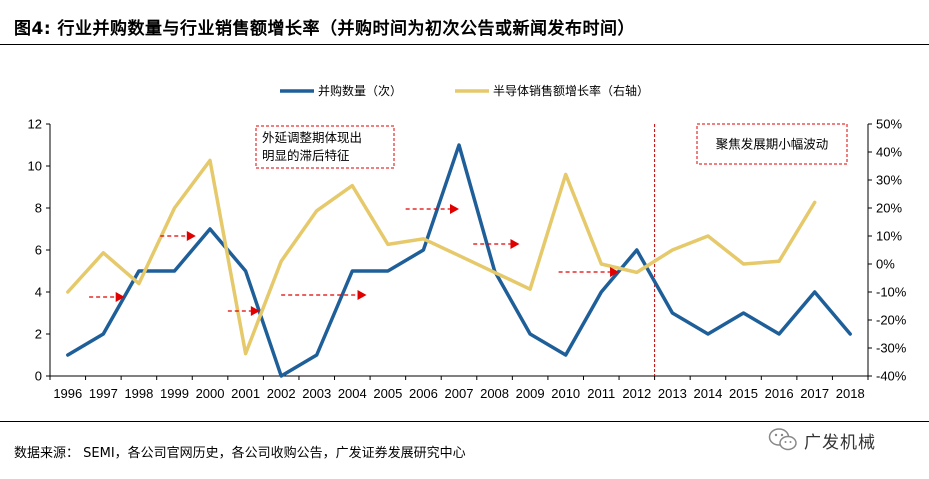 Image resolution: width=929 pixels, height=479 pixels. Describe the element at coordinates (38, 292) in the screenshot. I see `y-left-tick-label: 4` at that location.